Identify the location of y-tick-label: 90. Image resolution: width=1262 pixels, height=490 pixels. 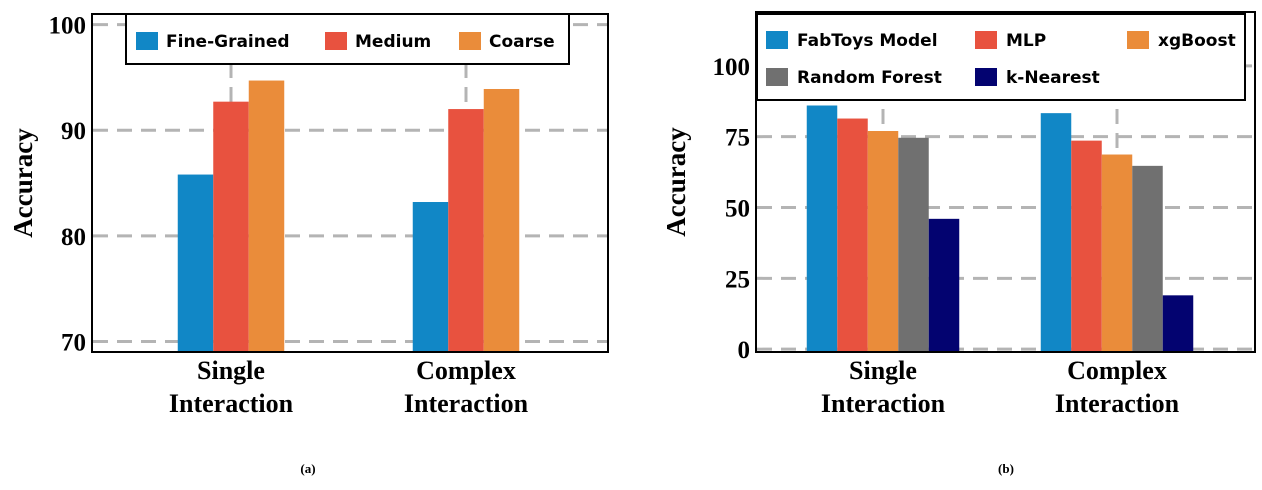
(73, 131).